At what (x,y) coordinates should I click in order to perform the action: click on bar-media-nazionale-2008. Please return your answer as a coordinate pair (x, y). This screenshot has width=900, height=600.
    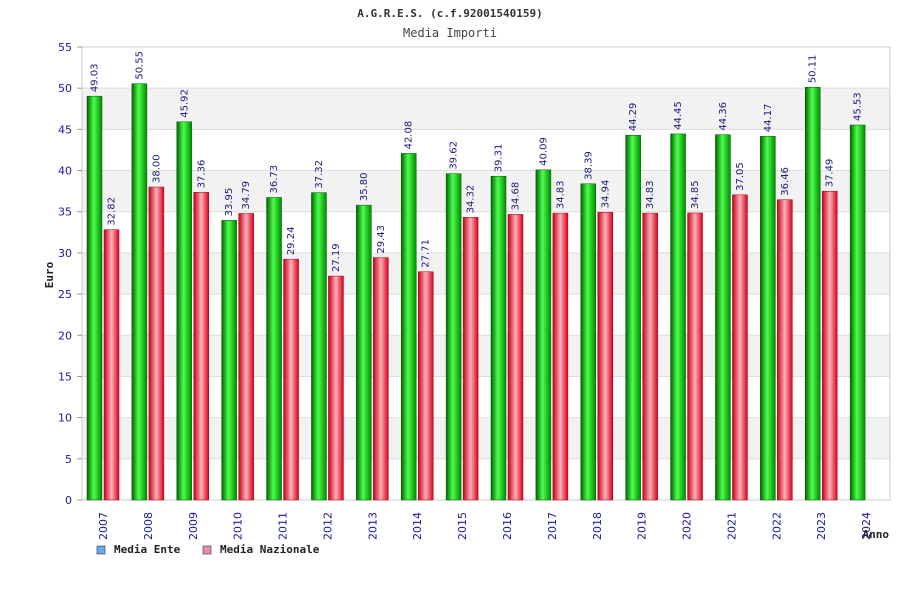
    Looking at the image, I should click on (156, 343).